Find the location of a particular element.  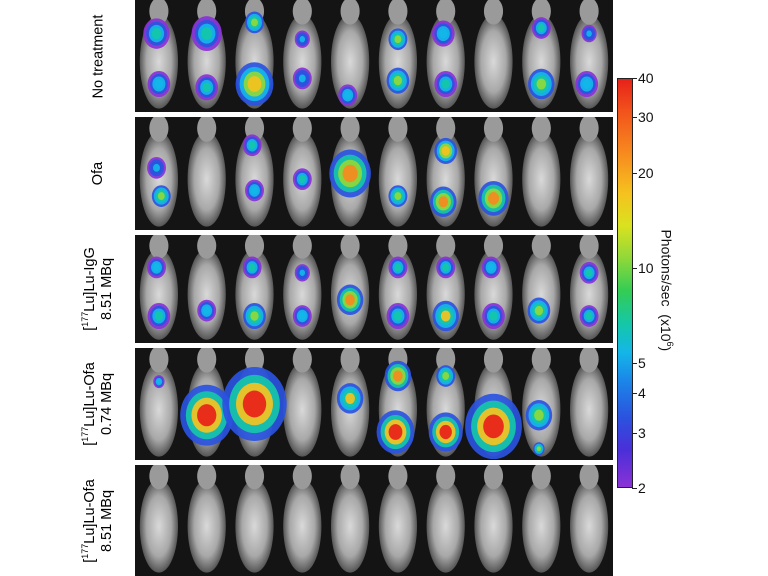

colorbar-tick-label: 2 is located at coordinates (642, 488).